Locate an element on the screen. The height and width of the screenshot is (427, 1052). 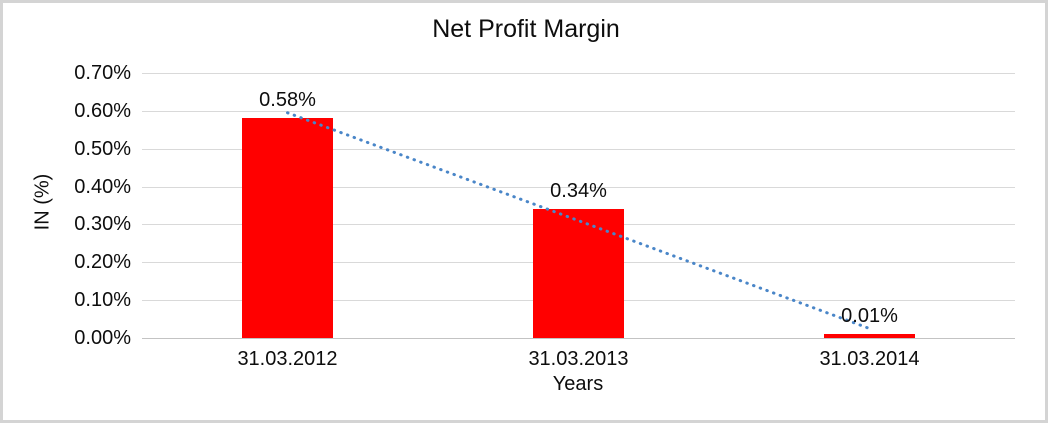
data-label: 0.01% is located at coordinates (869, 316).